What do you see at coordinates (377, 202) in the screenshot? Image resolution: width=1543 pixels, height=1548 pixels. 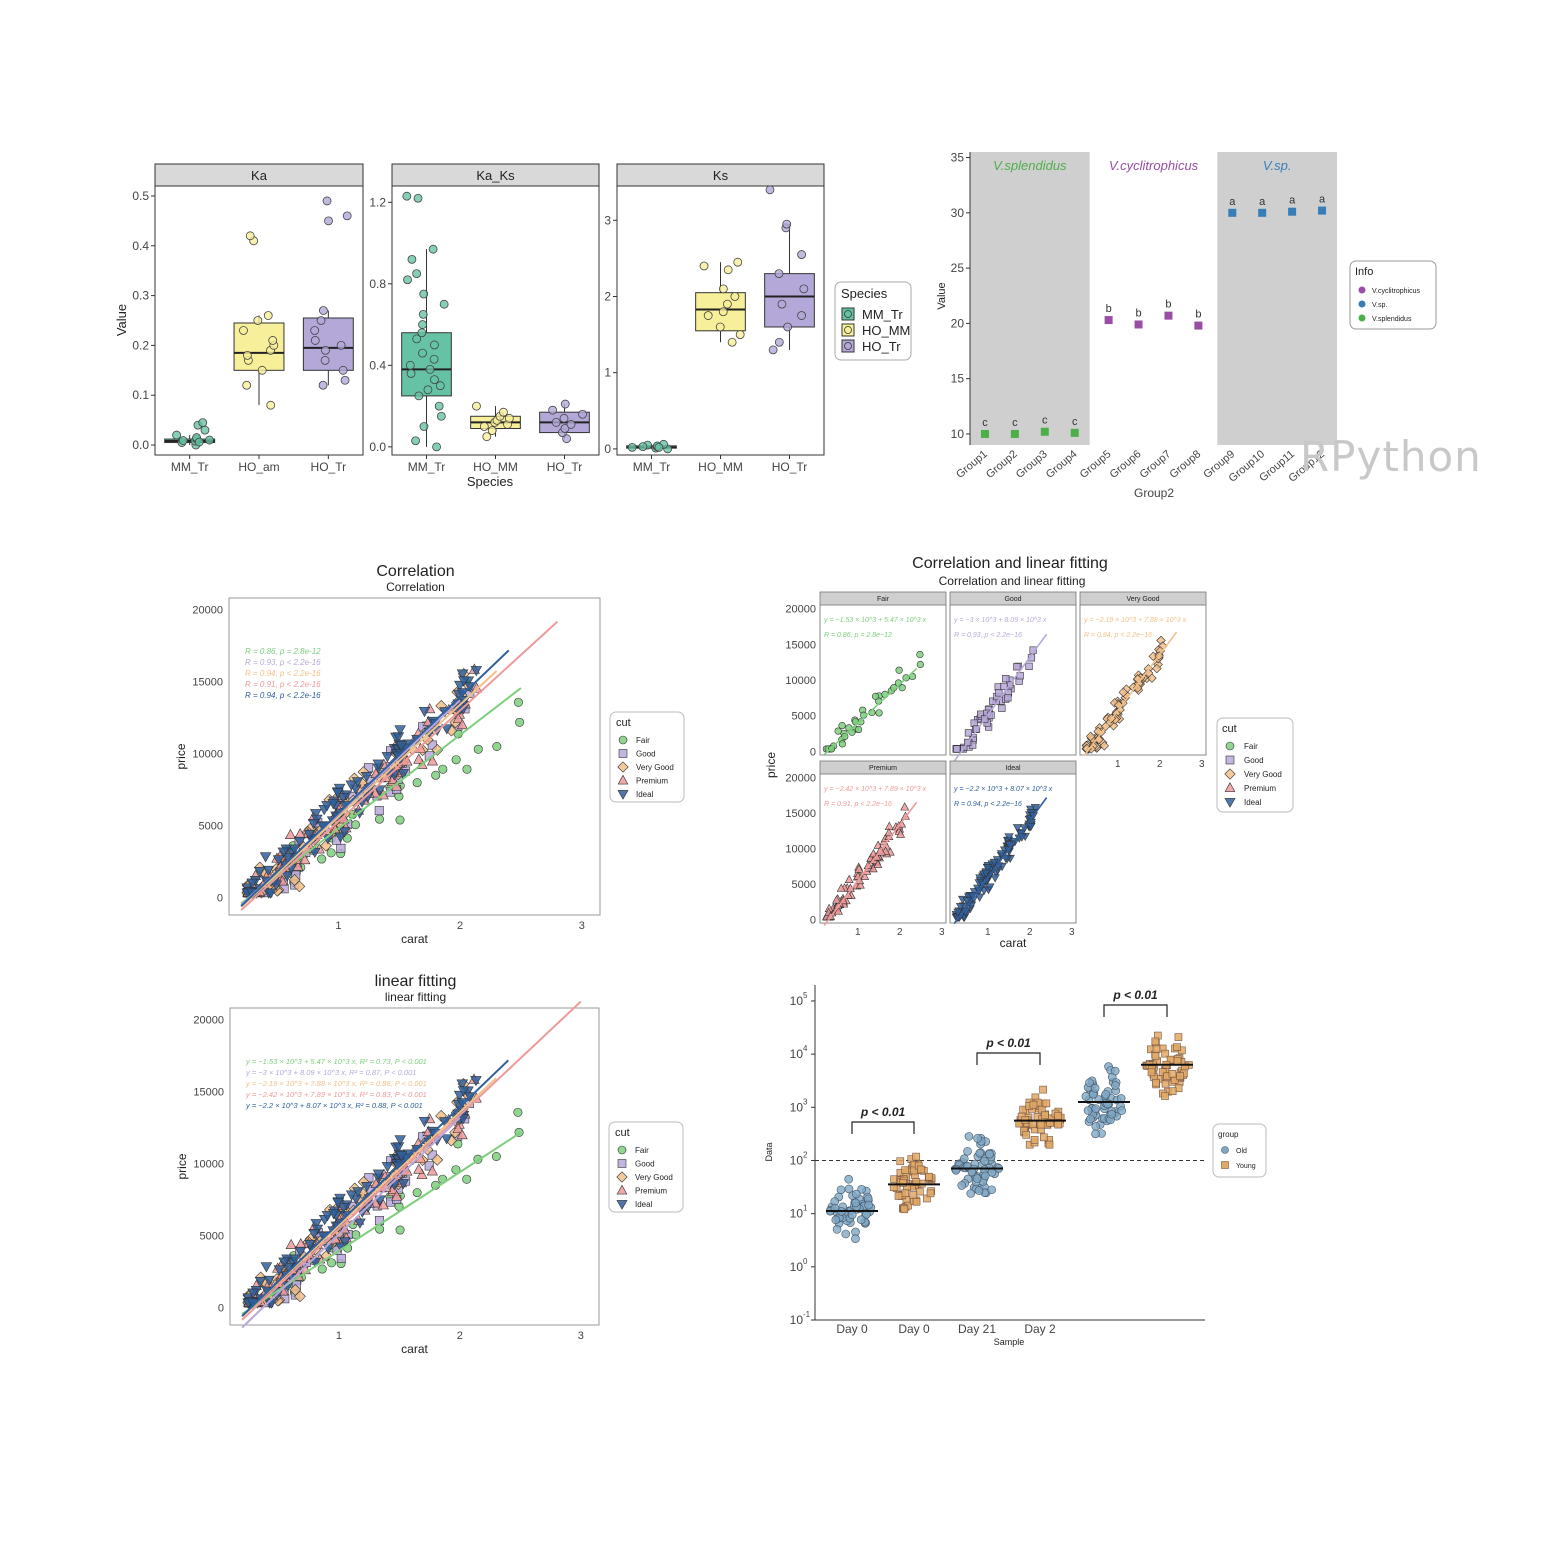 I see `y-tick-label: 1.2` at bounding box center [377, 202].